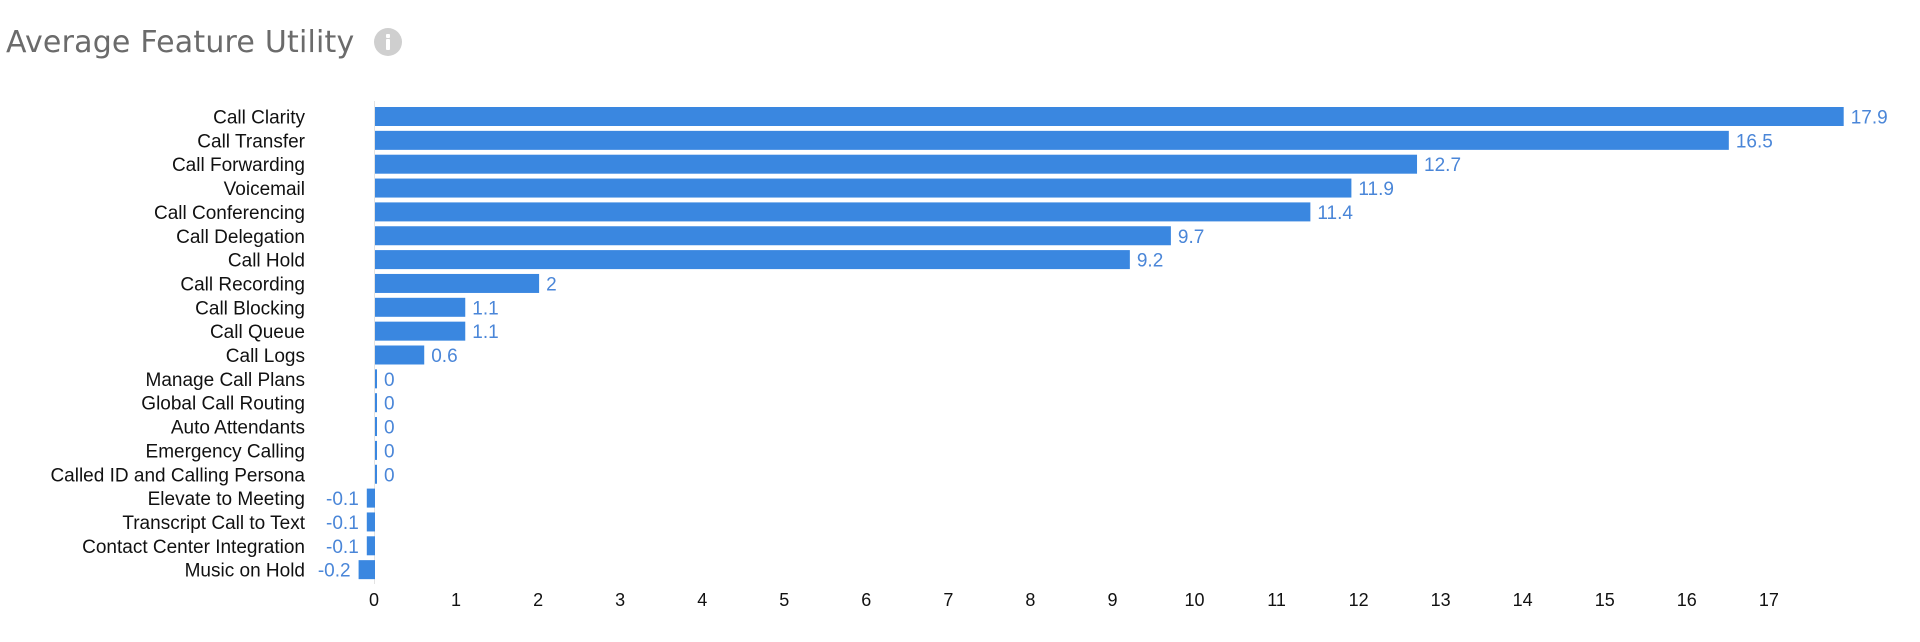 The image size is (1920, 642). I want to click on x-tick-label: 15, so click(1605, 600).